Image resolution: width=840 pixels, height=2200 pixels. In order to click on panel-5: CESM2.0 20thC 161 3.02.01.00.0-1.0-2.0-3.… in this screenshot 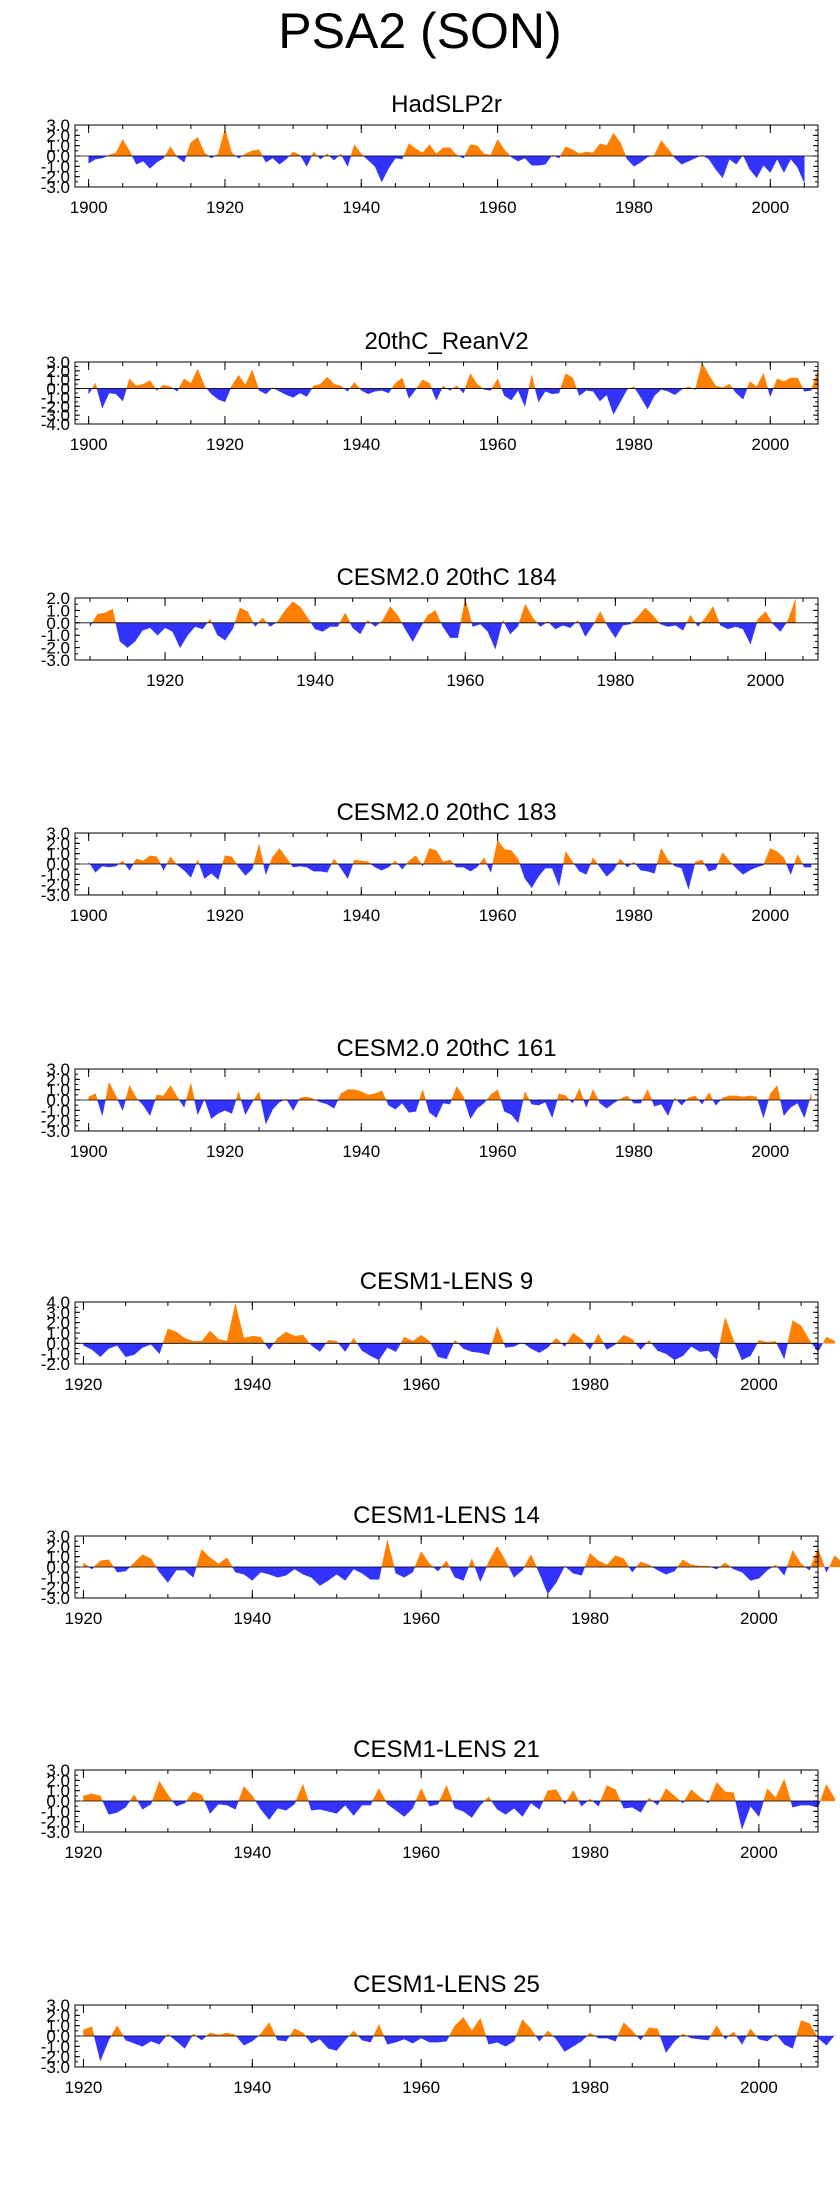, I will do `click(430, 1098)`.